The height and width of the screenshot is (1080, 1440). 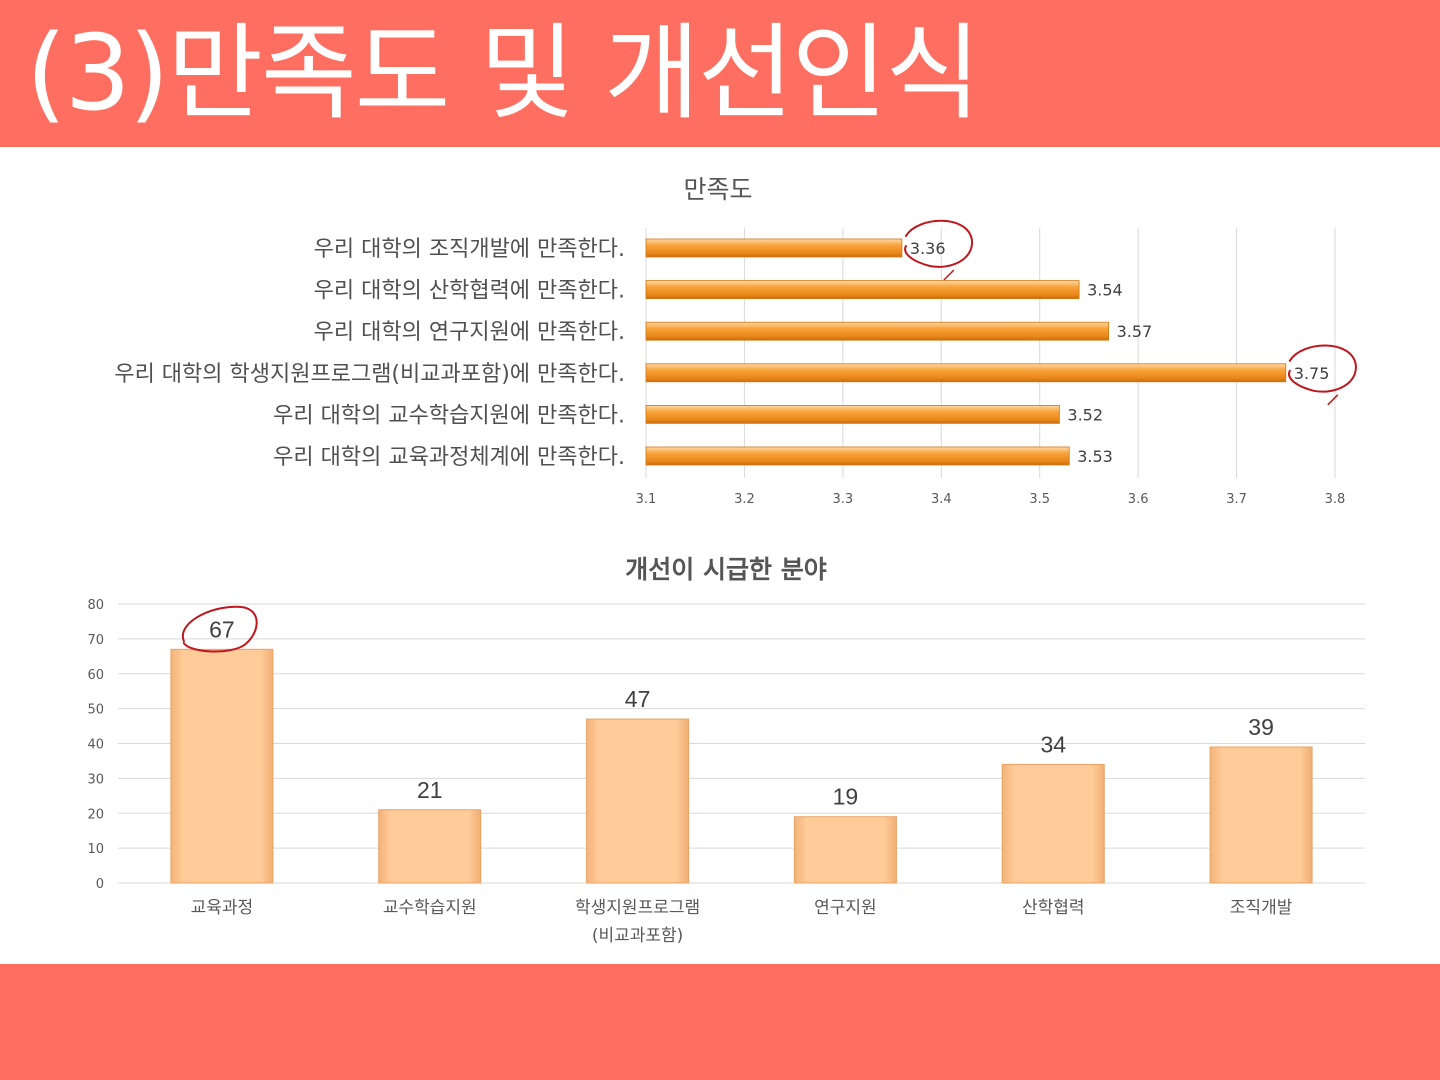 What do you see at coordinates (503, 73) in the screenshot?
I see `slide-title: (3)만족도 및 개선인식` at bounding box center [503, 73].